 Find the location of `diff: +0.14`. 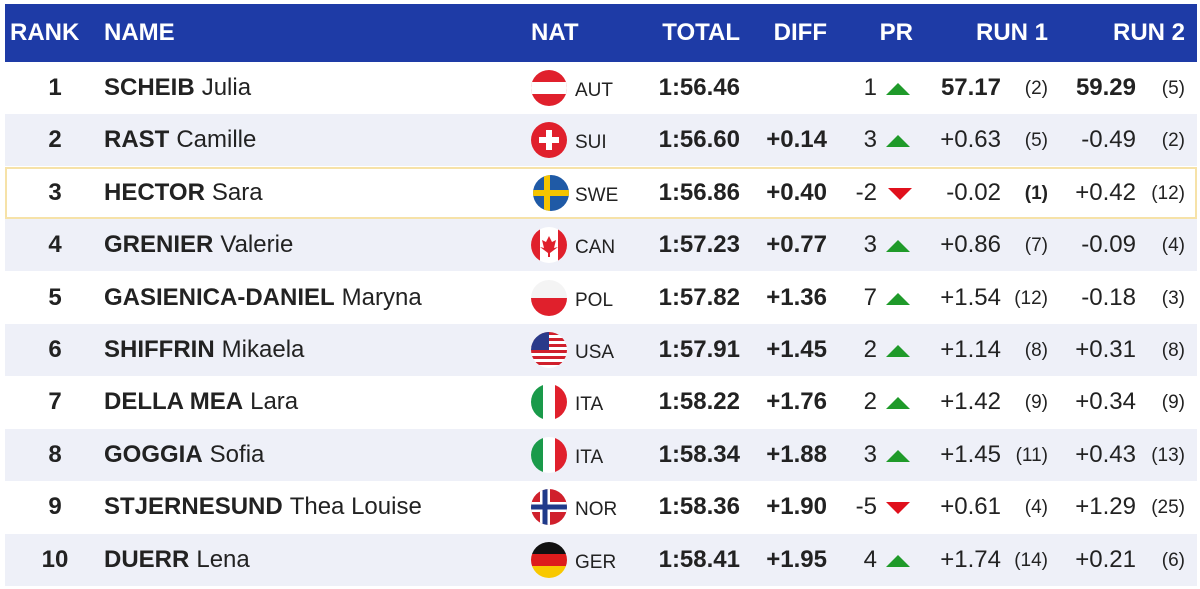

diff: +0.14 is located at coordinates (796, 140).